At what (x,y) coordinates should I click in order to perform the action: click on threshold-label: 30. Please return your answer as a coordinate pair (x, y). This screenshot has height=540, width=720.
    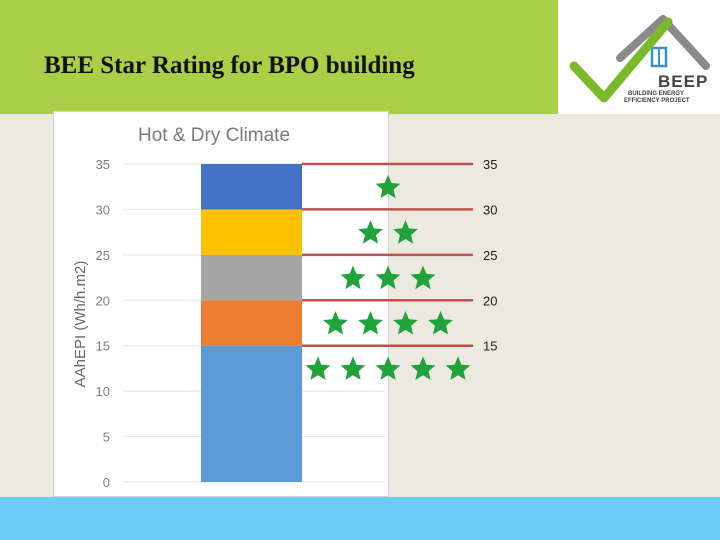
    Looking at the image, I should click on (490, 209).